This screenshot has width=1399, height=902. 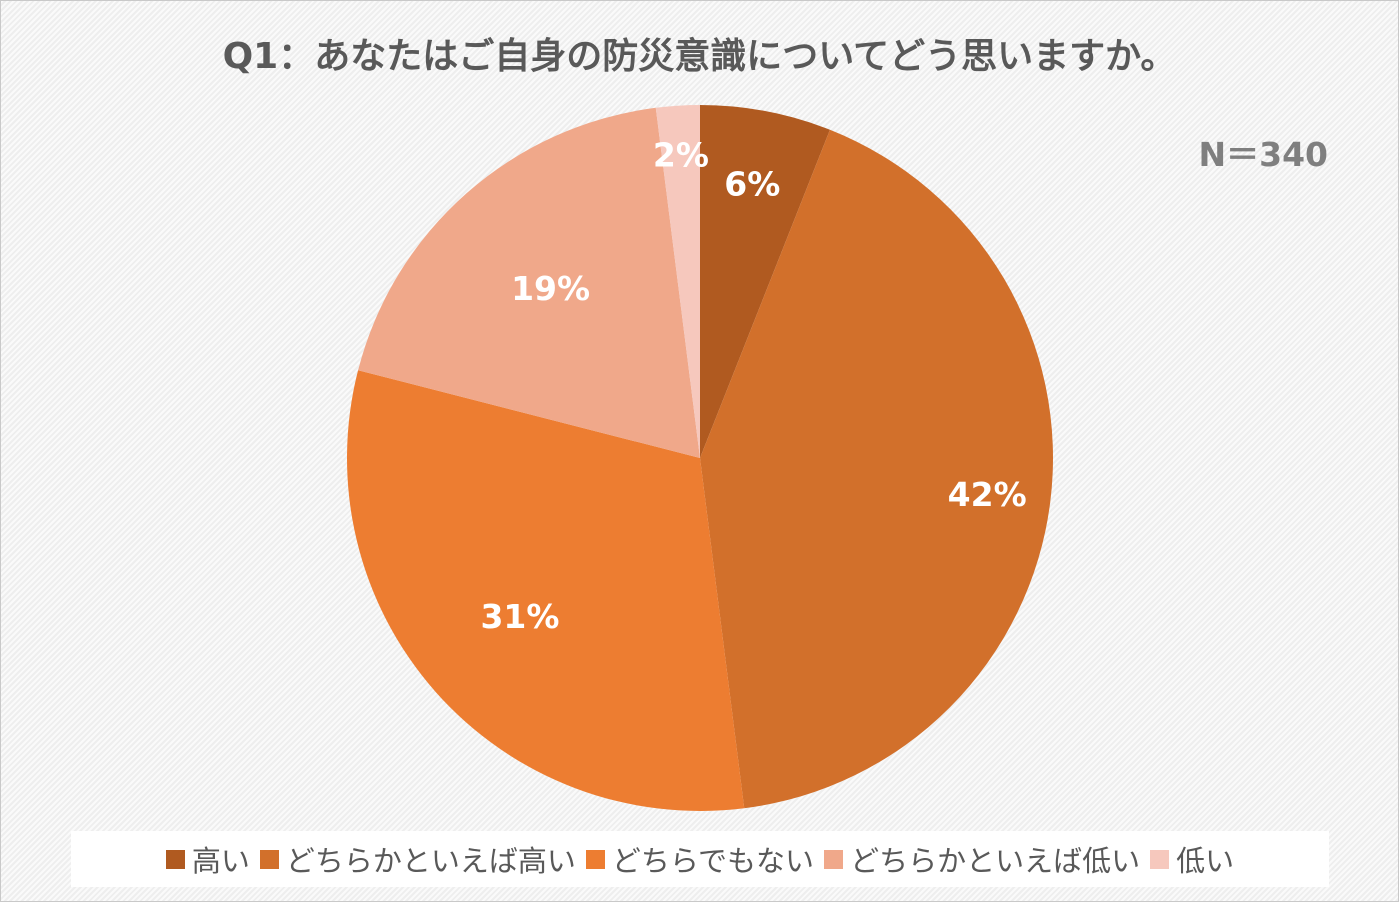 I want to click on legend-item: どちらかといえば低い, so click(x=982, y=859).